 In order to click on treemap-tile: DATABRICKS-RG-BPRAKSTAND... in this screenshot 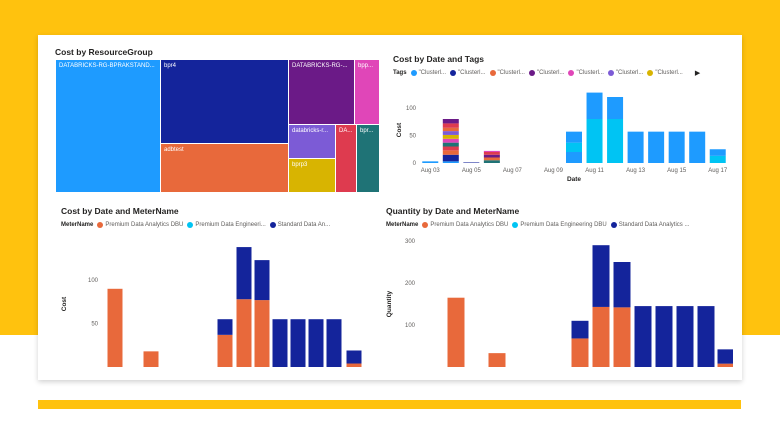, I will do `click(108, 126)`.